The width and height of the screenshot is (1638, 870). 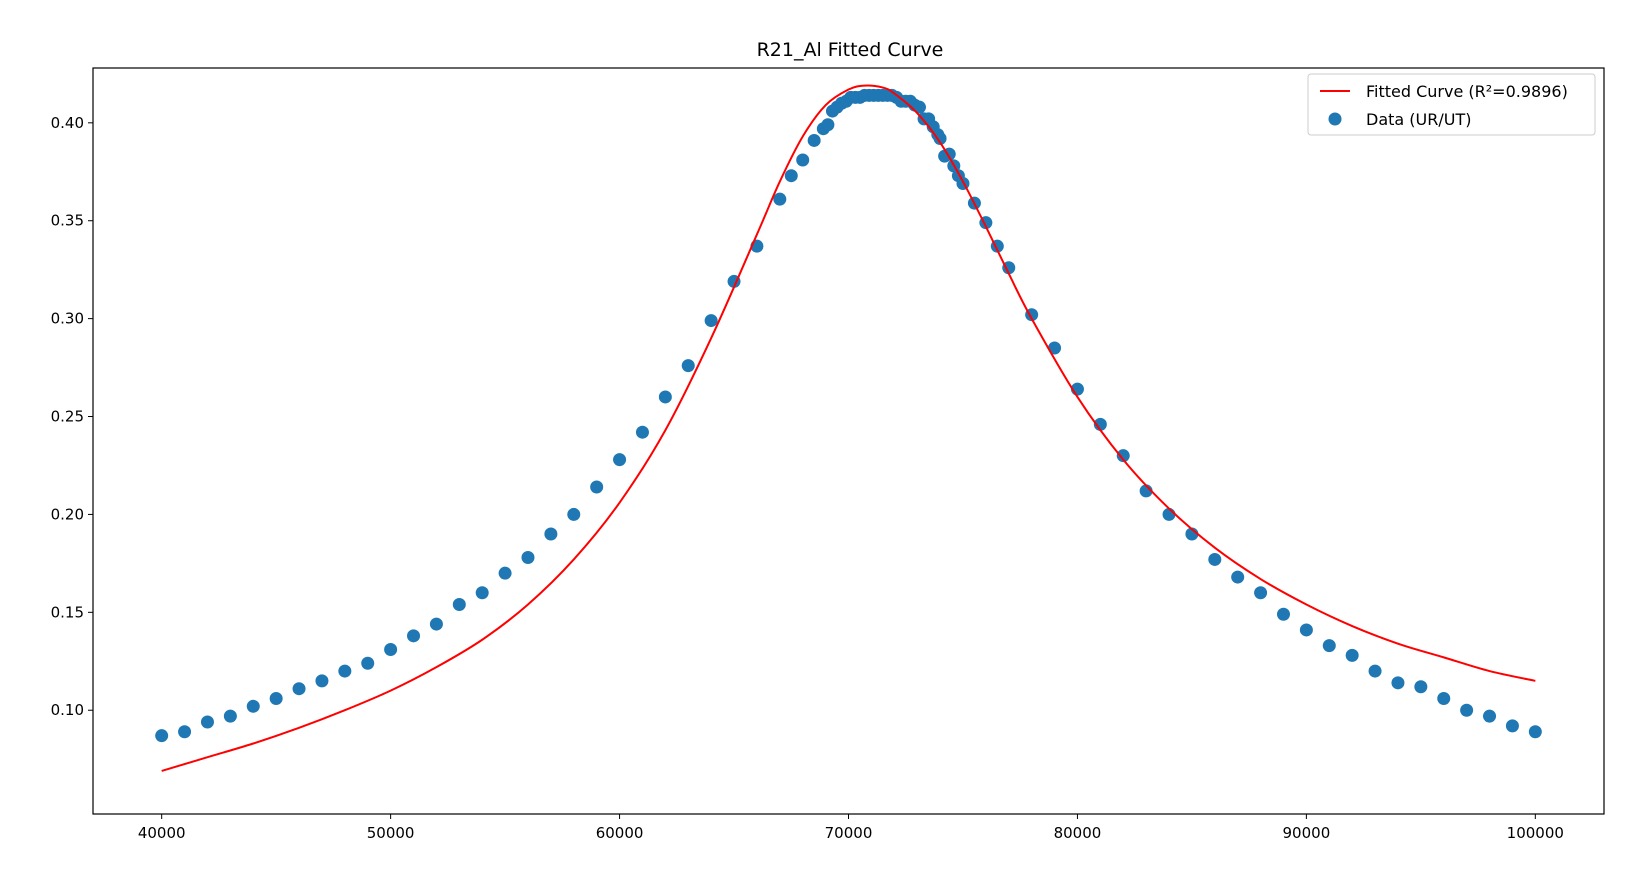 I want to click on y-tick-label: 0.35, so click(x=67, y=221).